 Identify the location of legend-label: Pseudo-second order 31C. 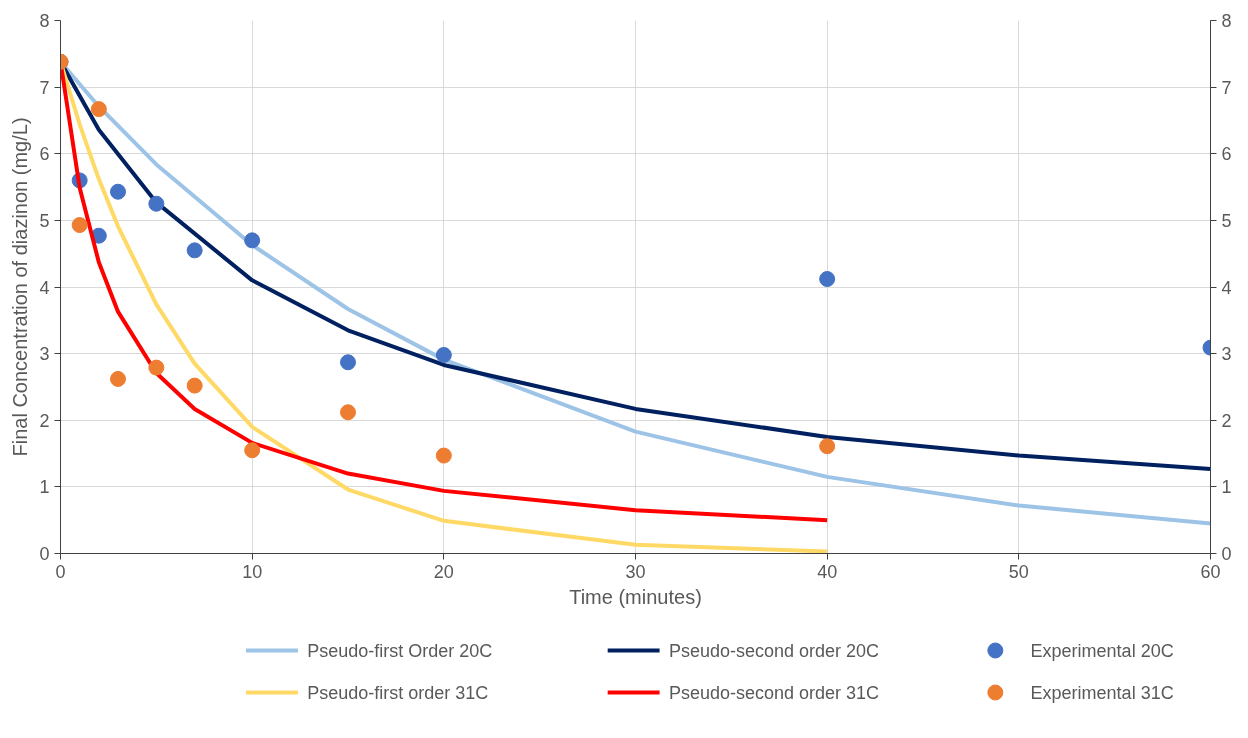
(774, 692).